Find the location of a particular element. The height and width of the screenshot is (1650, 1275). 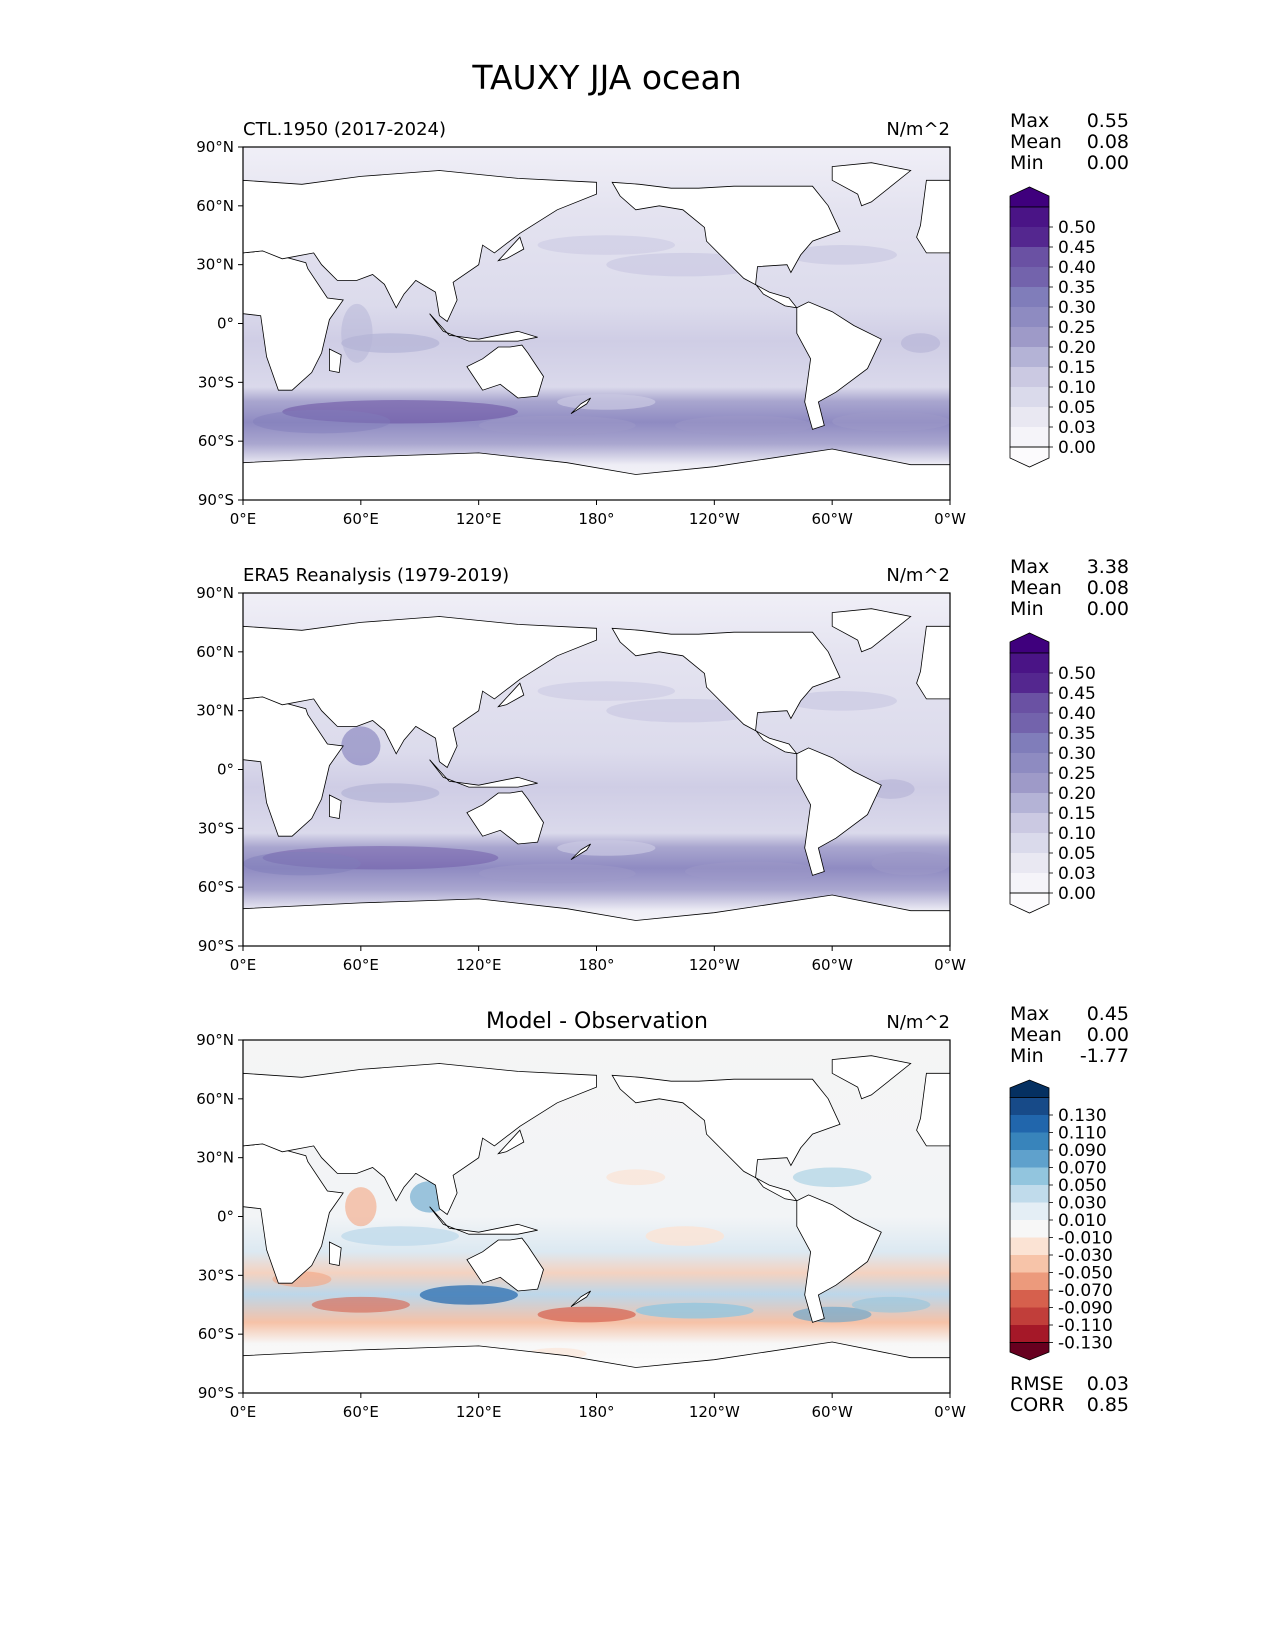

panel-title: CTL.1950 (2017-2024) is located at coordinates (344, 129).